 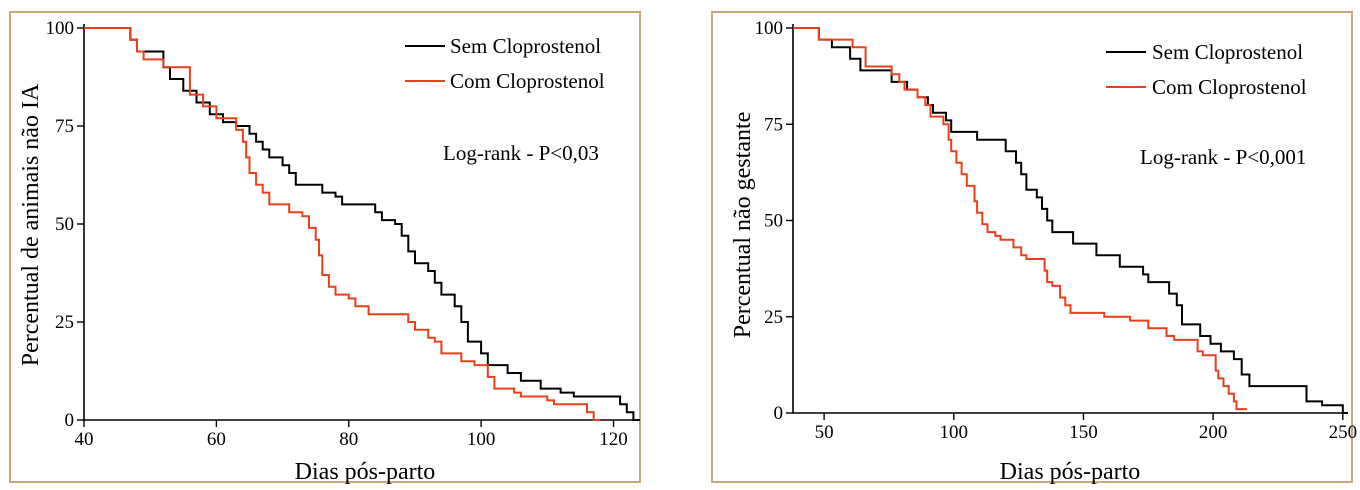 I want to click on log-rank-annotation: Log-rank - P<0,001, so click(x=1223, y=157).